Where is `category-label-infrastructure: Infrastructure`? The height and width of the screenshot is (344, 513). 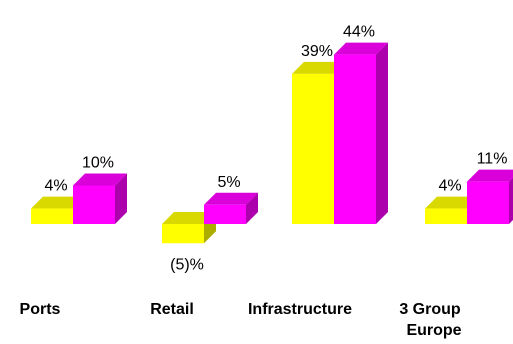
category-label-infrastructure: Infrastructure is located at coordinates (300, 309).